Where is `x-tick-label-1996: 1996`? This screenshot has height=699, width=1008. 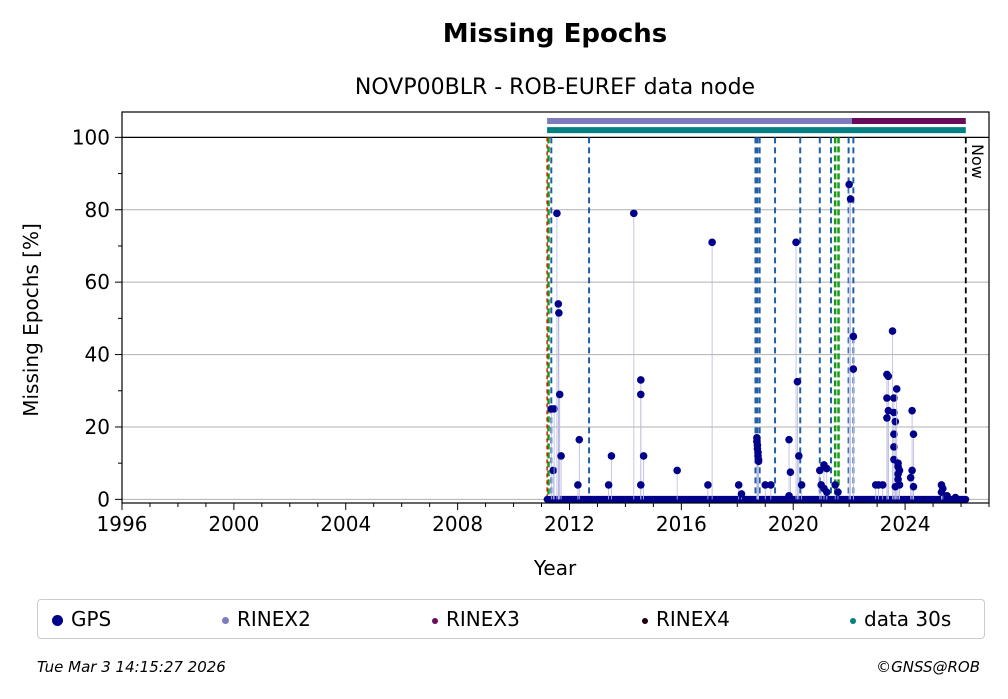
x-tick-label-1996: 1996 is located at coordinates (122, 524).